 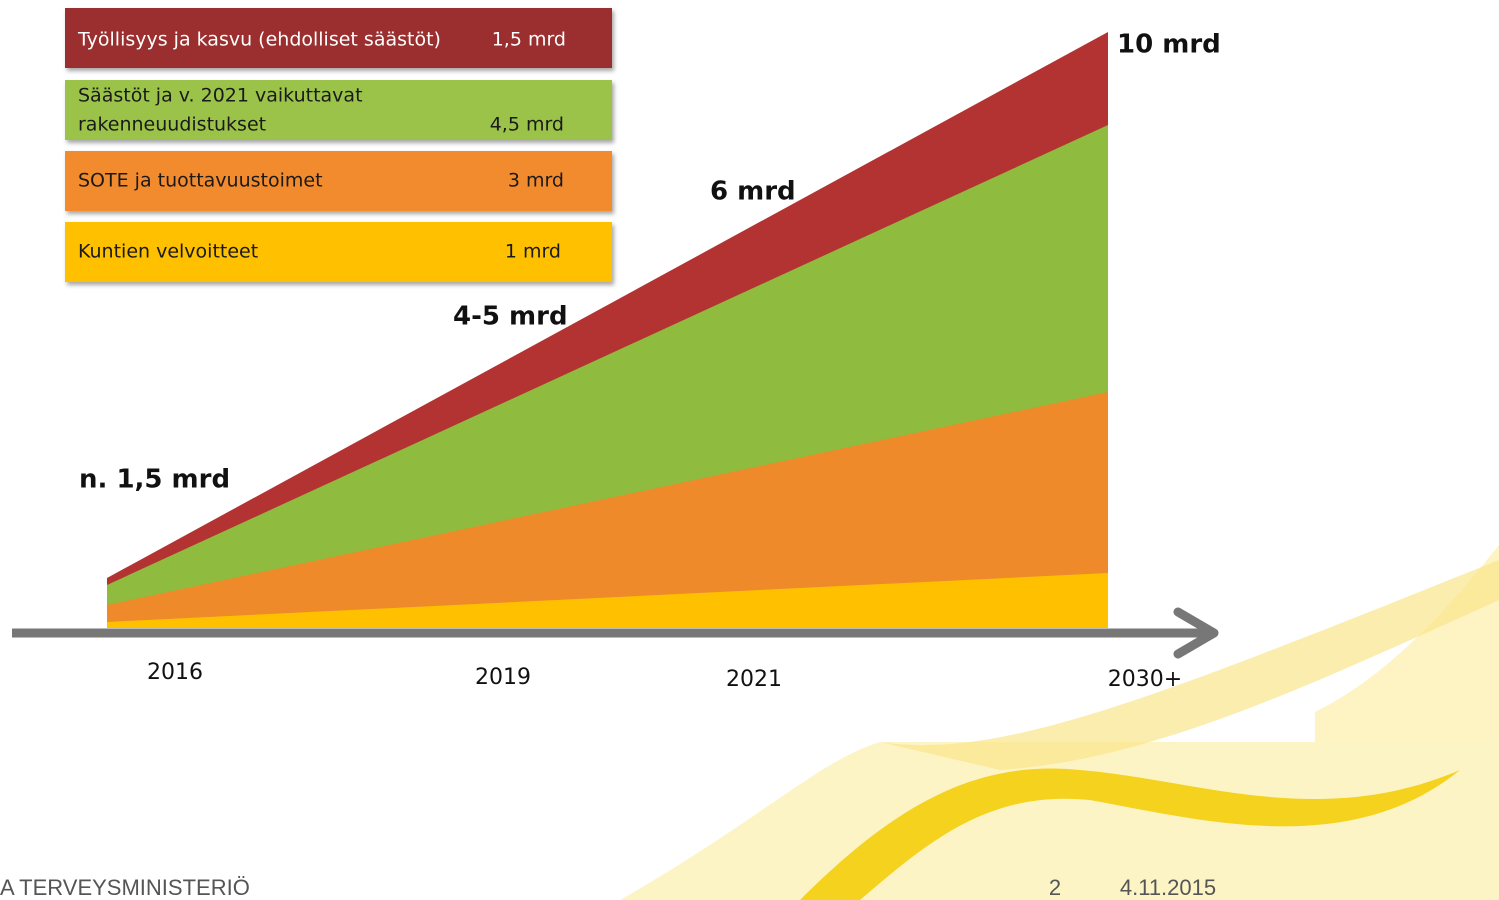 What do you see at coordinates (1145, 679) in the screenshot?
I see `timeline-label: 2030+` at bounding box center [1145, 679].